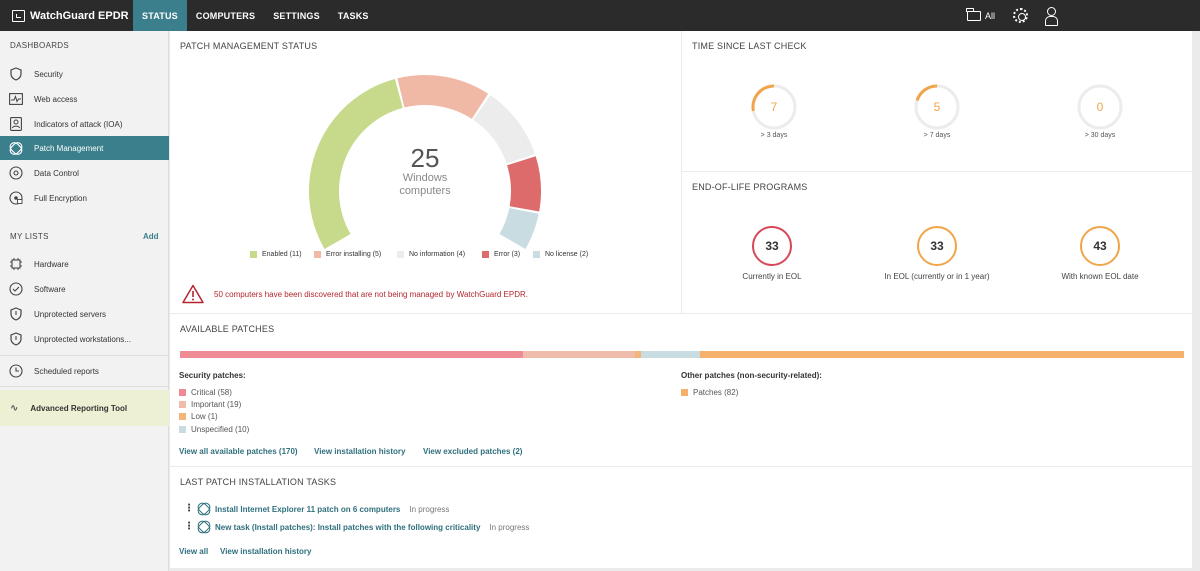  I want to click on advanced-reporting-tool: ∿ Advanced Reporting Tool, so click(84, 408).